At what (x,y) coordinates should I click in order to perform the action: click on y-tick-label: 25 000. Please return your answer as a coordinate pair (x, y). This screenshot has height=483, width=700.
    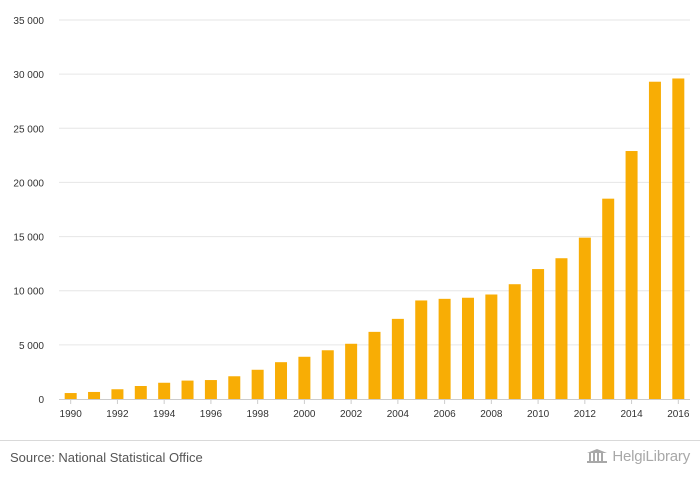
    Looking at the image, I should click on (28, 129).